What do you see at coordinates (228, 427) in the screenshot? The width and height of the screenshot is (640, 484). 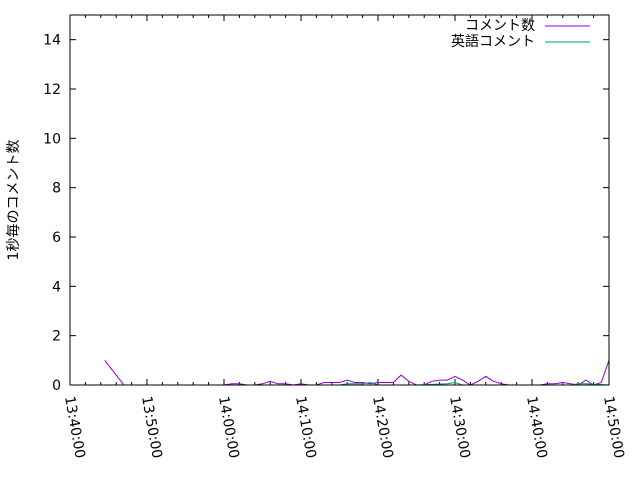 I see `x-tick-label: 14:00:00` at bounding box center [228, 427].